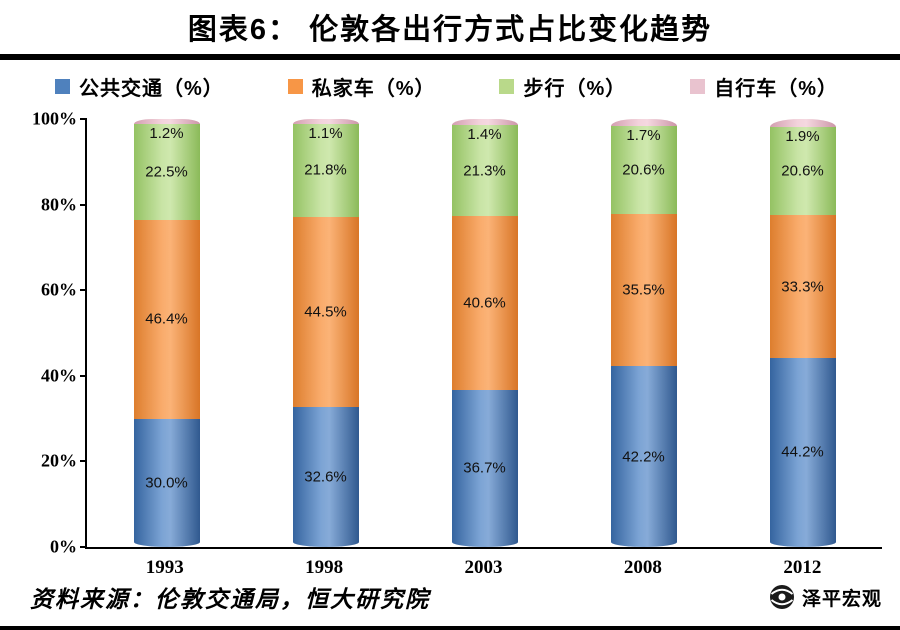 This screenshot has width=900, height=630. I want to click on legend-label-public_transport: 公共交通（%）, so click(151, 89).